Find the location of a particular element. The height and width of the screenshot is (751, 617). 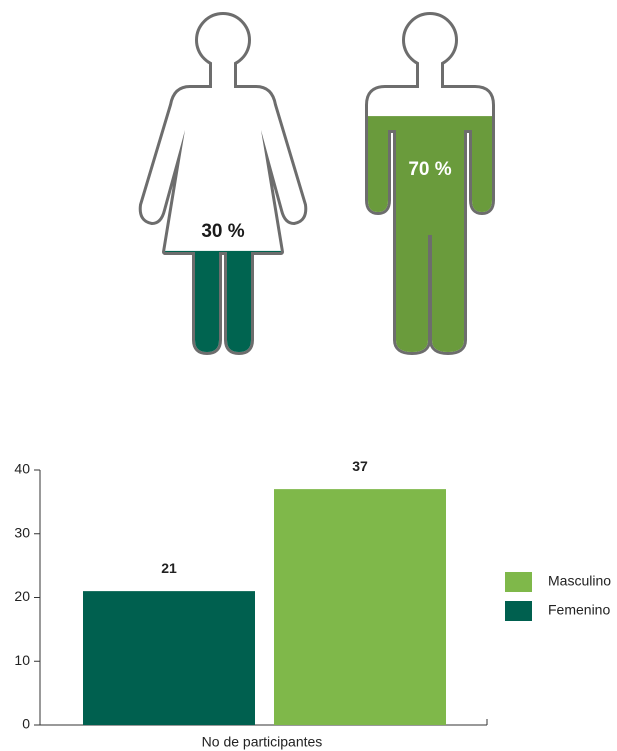

y-tick-label: 20 is located at coordinates (22, 596).